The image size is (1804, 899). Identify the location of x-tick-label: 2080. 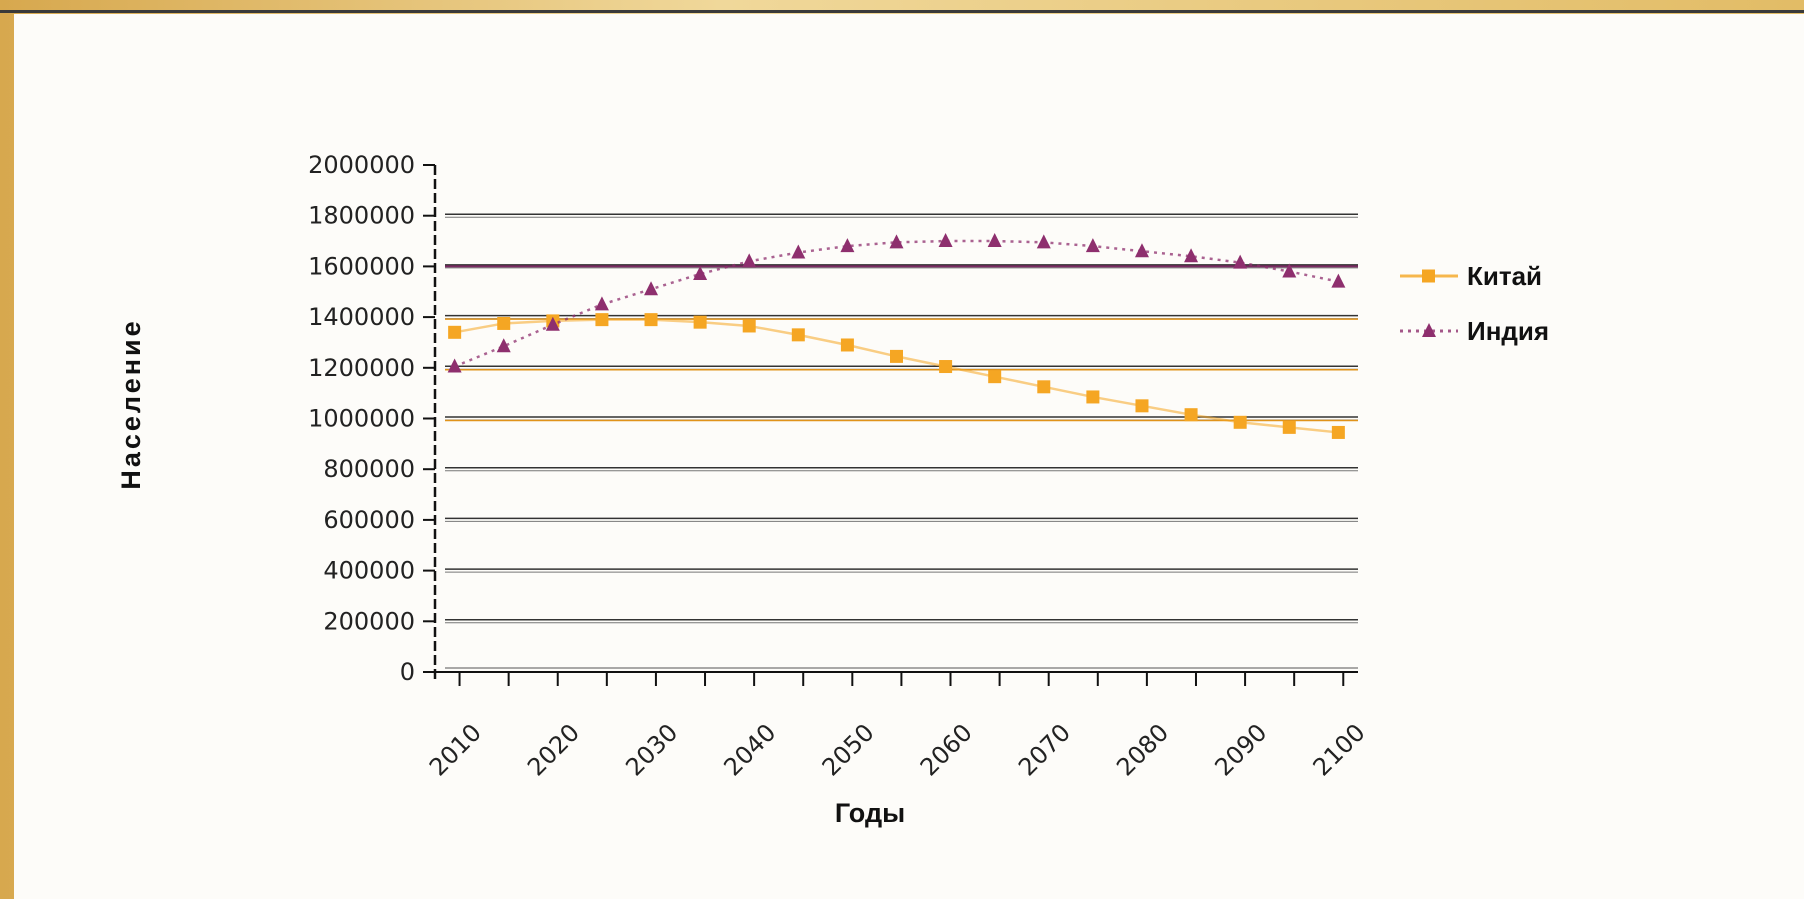
(1142, 749).